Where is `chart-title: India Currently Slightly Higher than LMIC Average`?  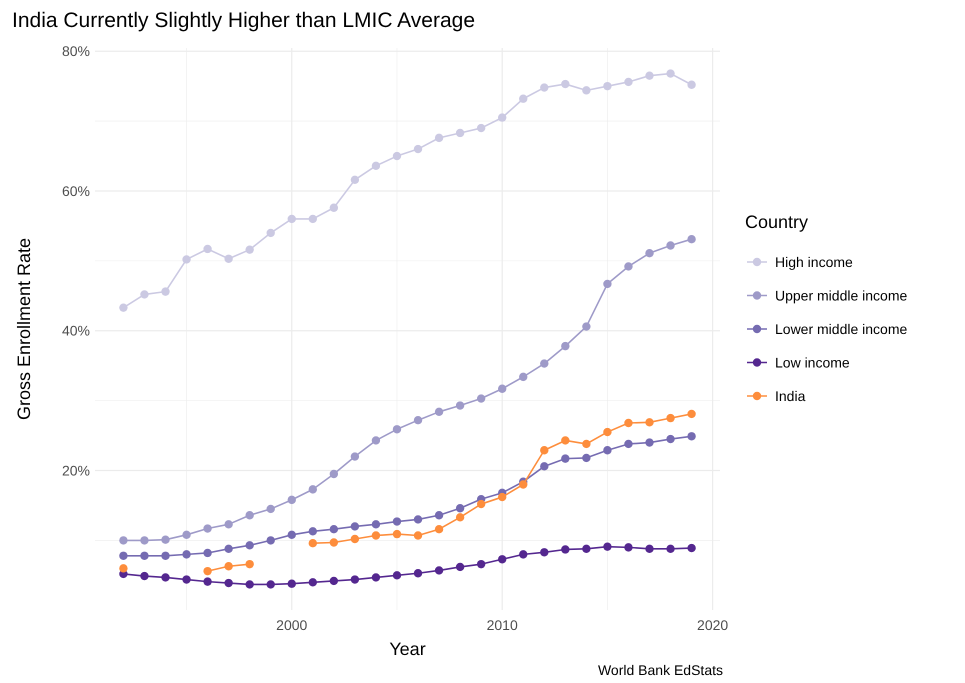 chart-title: India Currently Slightly Higher than LMIC Average is located at coordinates (244, 20).